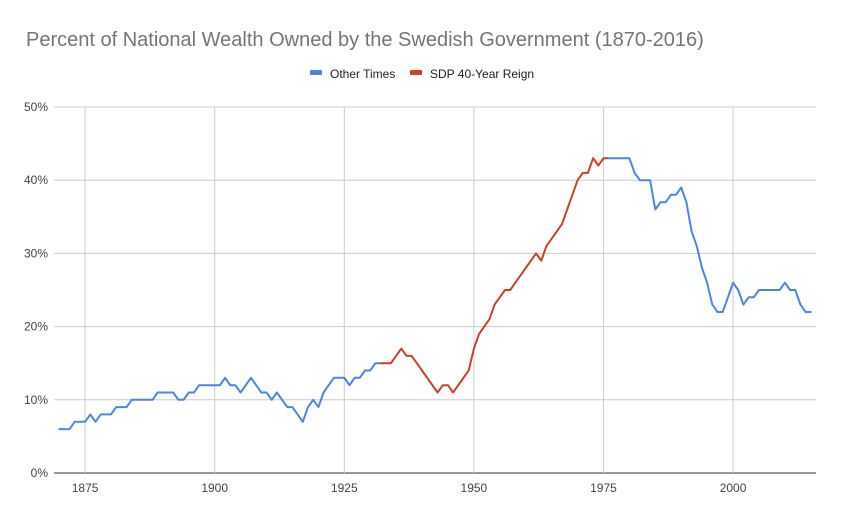 Image resolution: width=841 pixels, height=520 pixels. What do you see at coordinates (362, 74) in the screenshot?
I see `legend-label-other-times: Other Times` at bounding box center [362, 74].